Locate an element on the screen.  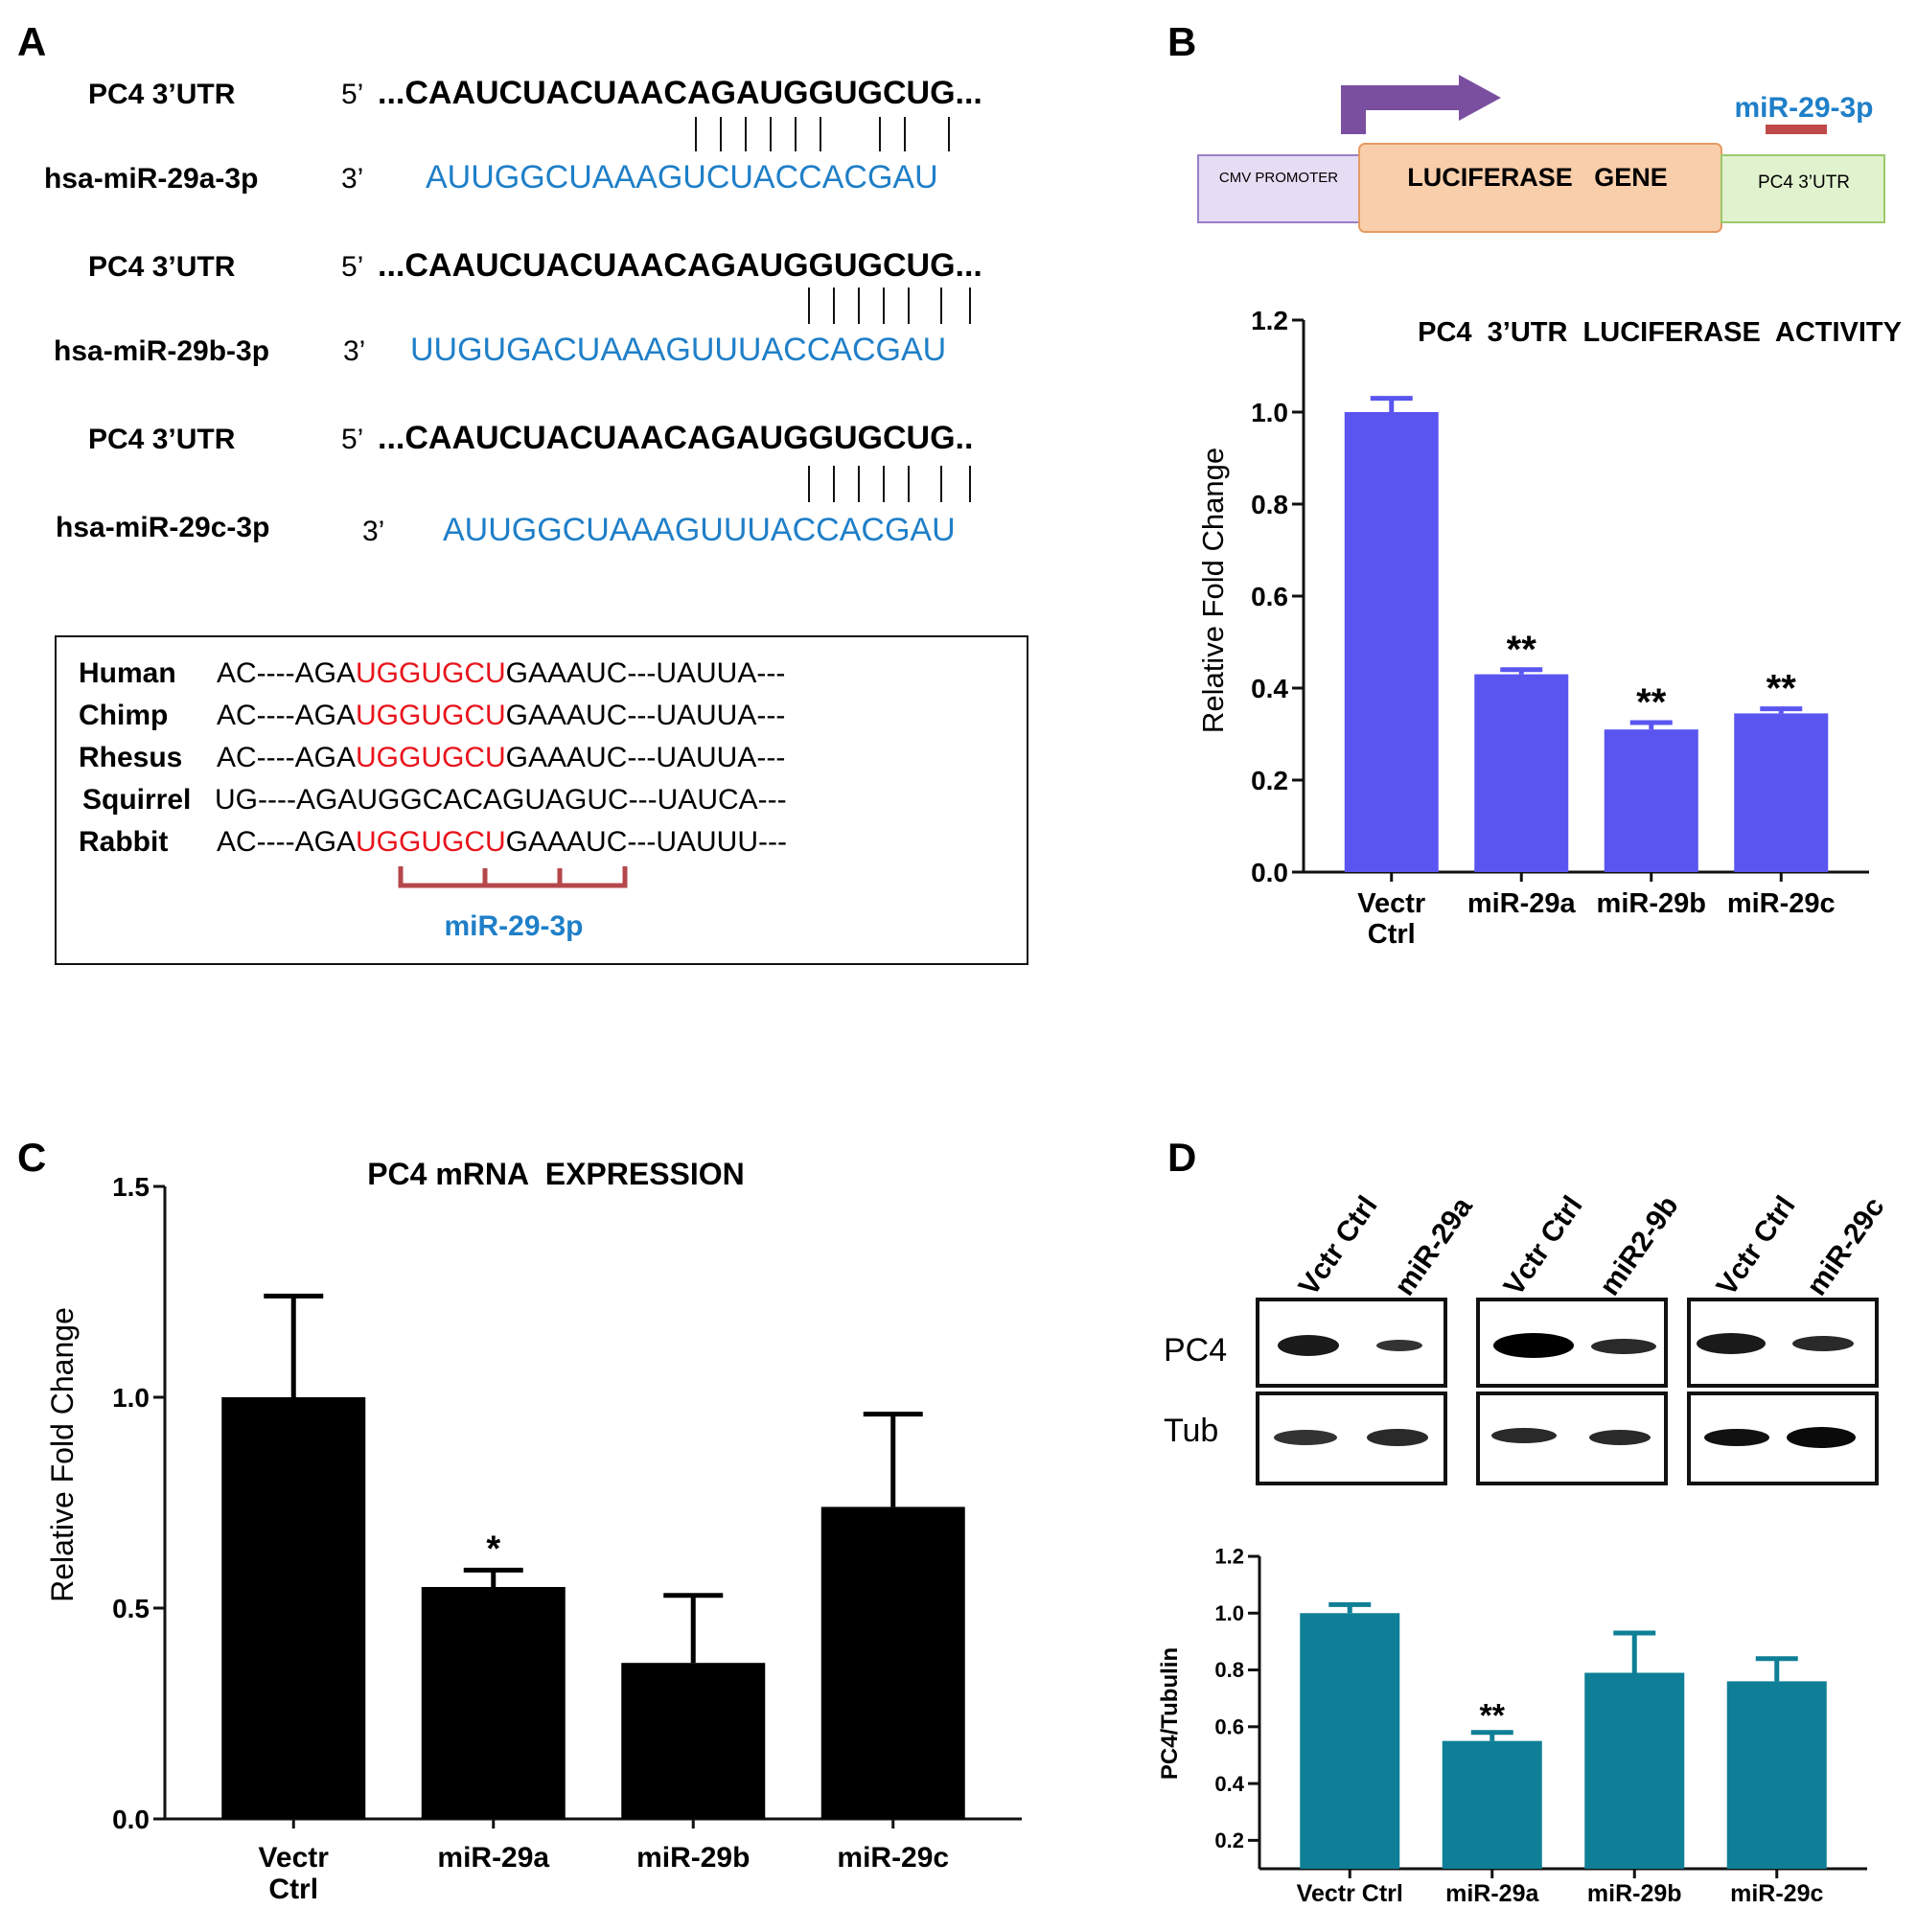
mirna-sequence: UUGUGACUAAAGUUUACCACGAU is located at coordinates (678, 350).